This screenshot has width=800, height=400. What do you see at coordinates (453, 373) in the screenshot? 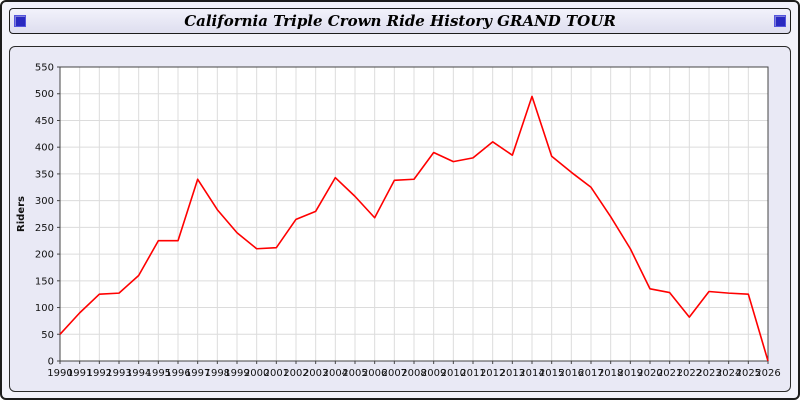
I see `svg-text: 2010` at bounding box center [453, 373].